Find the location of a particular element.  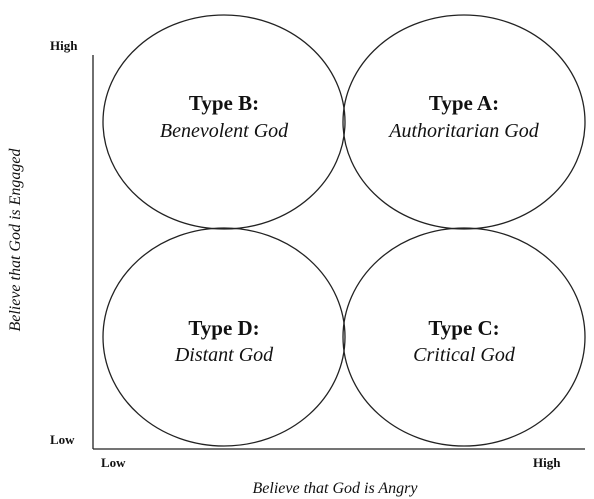

y-axis-low-label: Low is located at coordinates (62, 439).